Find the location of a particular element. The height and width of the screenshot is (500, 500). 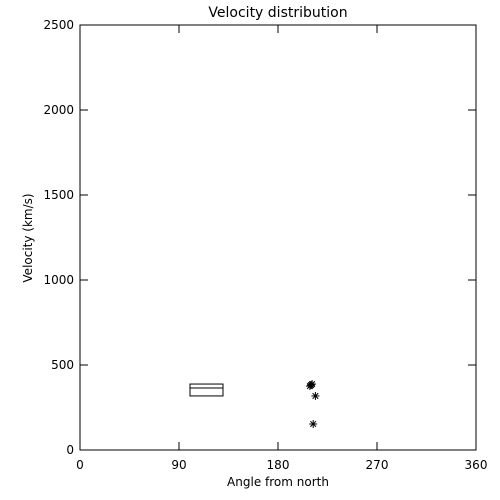

y-tick-label: 2000 is located at coordinates (58, 110).